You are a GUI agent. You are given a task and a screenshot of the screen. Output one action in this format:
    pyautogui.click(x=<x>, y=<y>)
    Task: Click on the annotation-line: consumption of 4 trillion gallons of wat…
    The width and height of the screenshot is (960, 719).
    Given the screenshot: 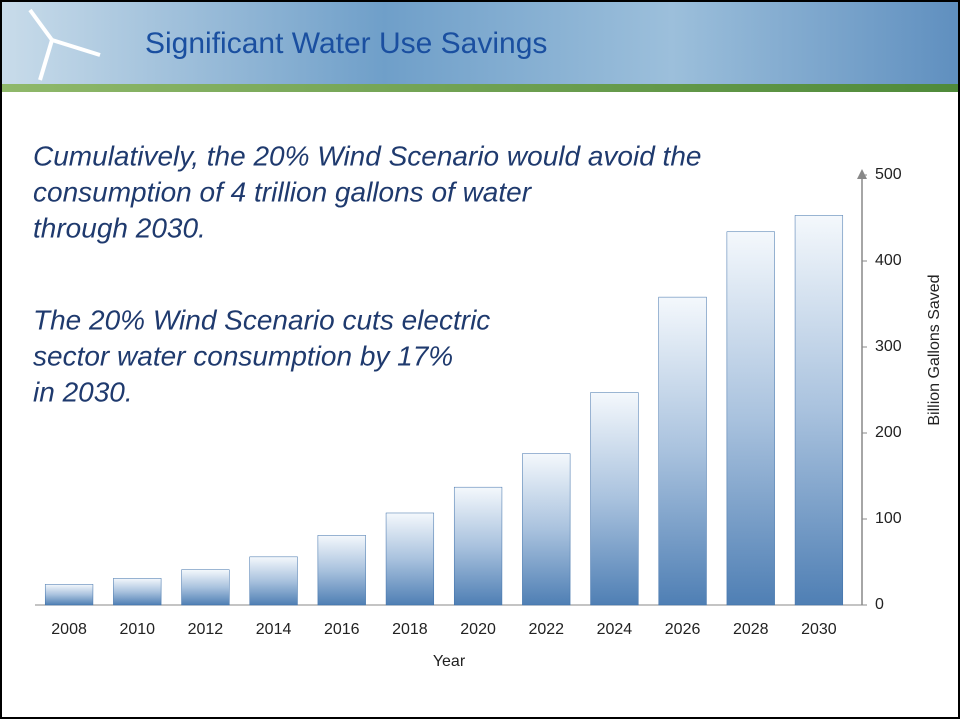 What is the action you would take?
    pyautogui.click(x=283, y=191)
    